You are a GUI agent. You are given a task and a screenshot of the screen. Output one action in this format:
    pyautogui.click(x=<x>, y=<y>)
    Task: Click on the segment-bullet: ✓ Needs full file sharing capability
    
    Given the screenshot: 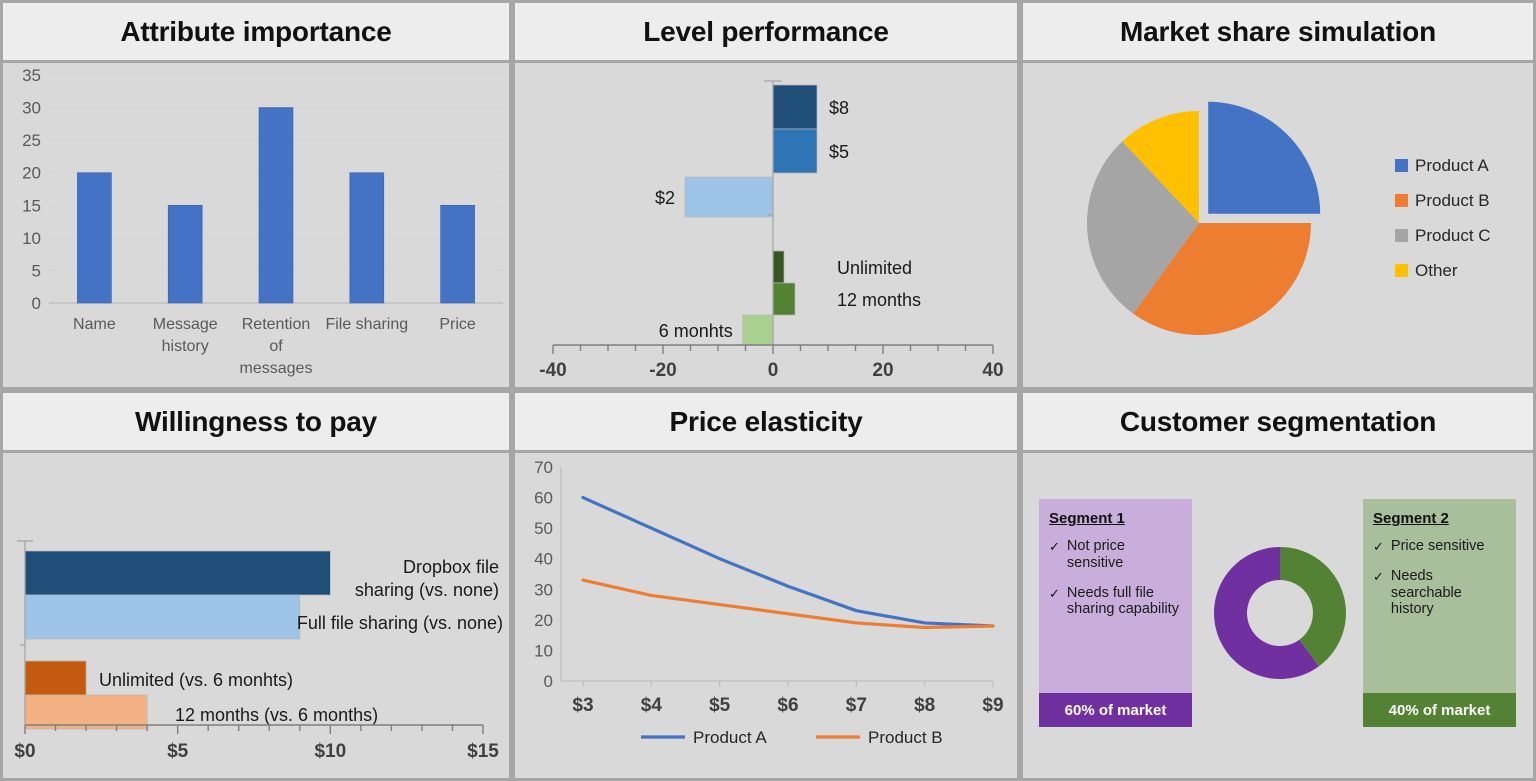 What is the action you would take?
    pyautogui.click(x=1115, y=602)
    